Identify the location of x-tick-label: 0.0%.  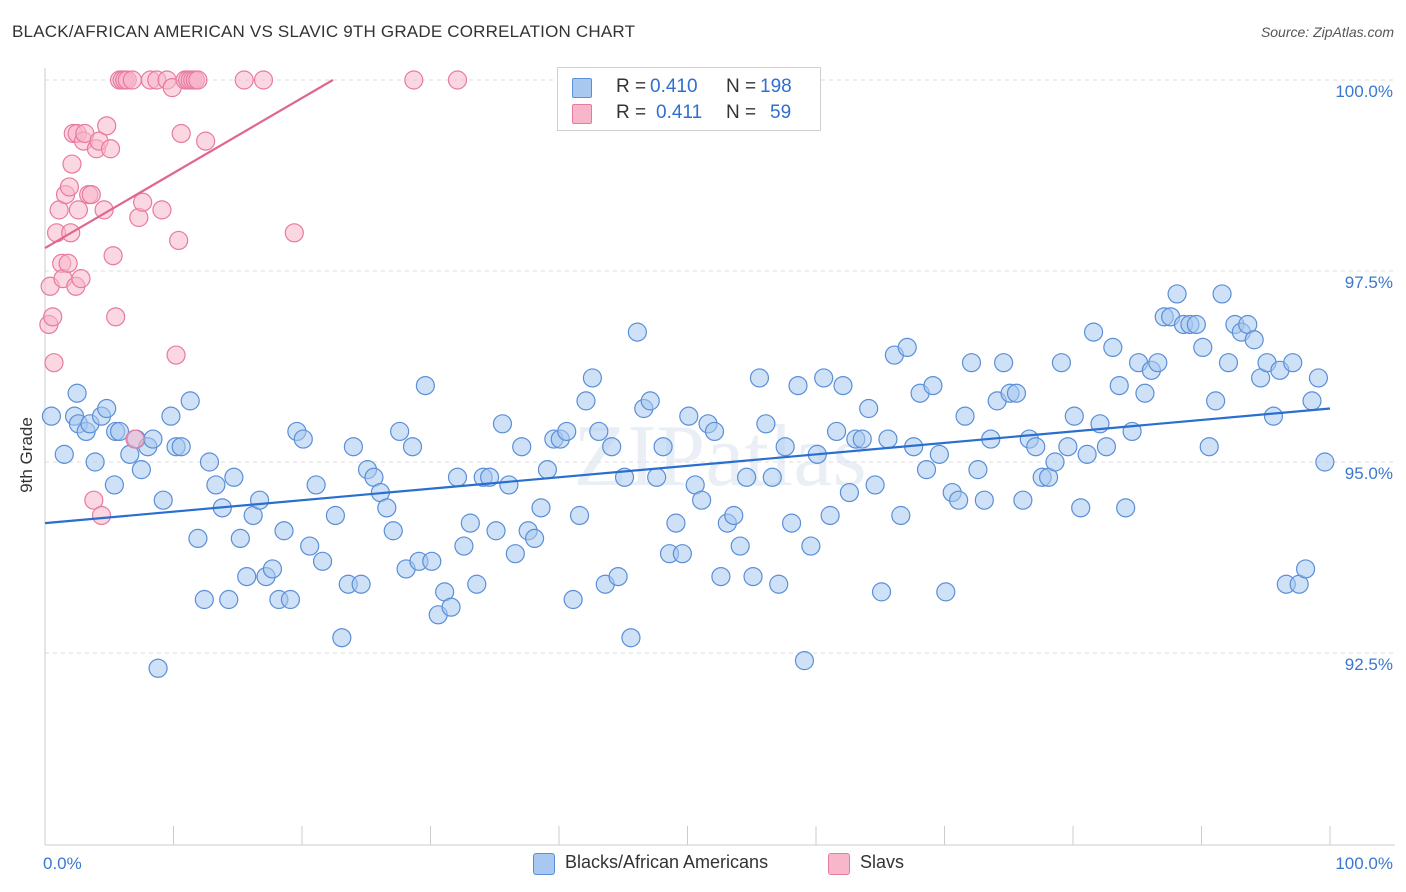
(62, 863).